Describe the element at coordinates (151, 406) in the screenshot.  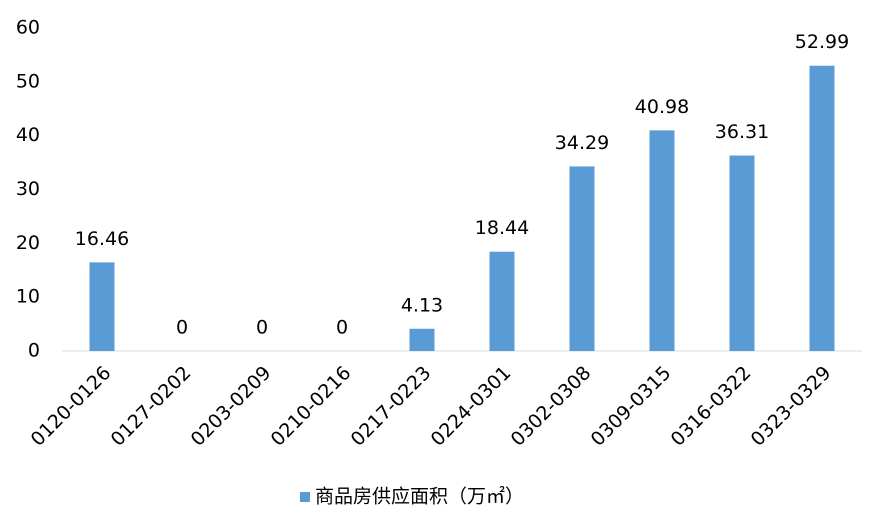
I see `x-tick-label: 0127-0202` at that location.